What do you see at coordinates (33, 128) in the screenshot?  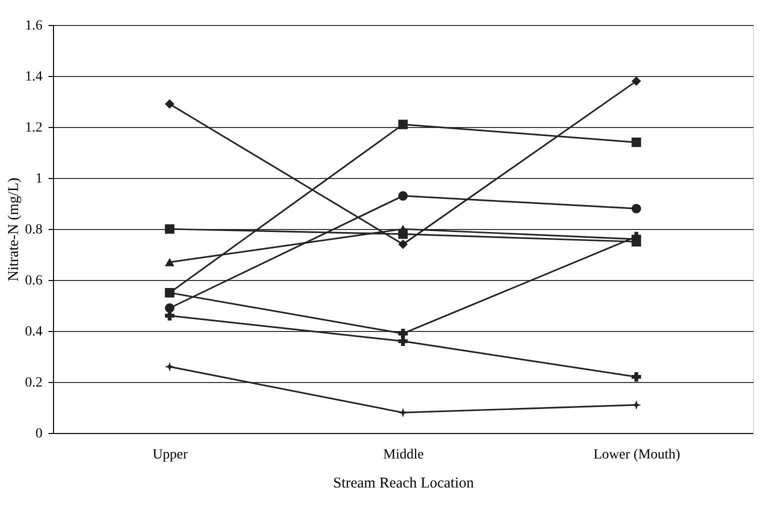 I see `y-tick-label: 1.2` at bounding box center [33, 128].